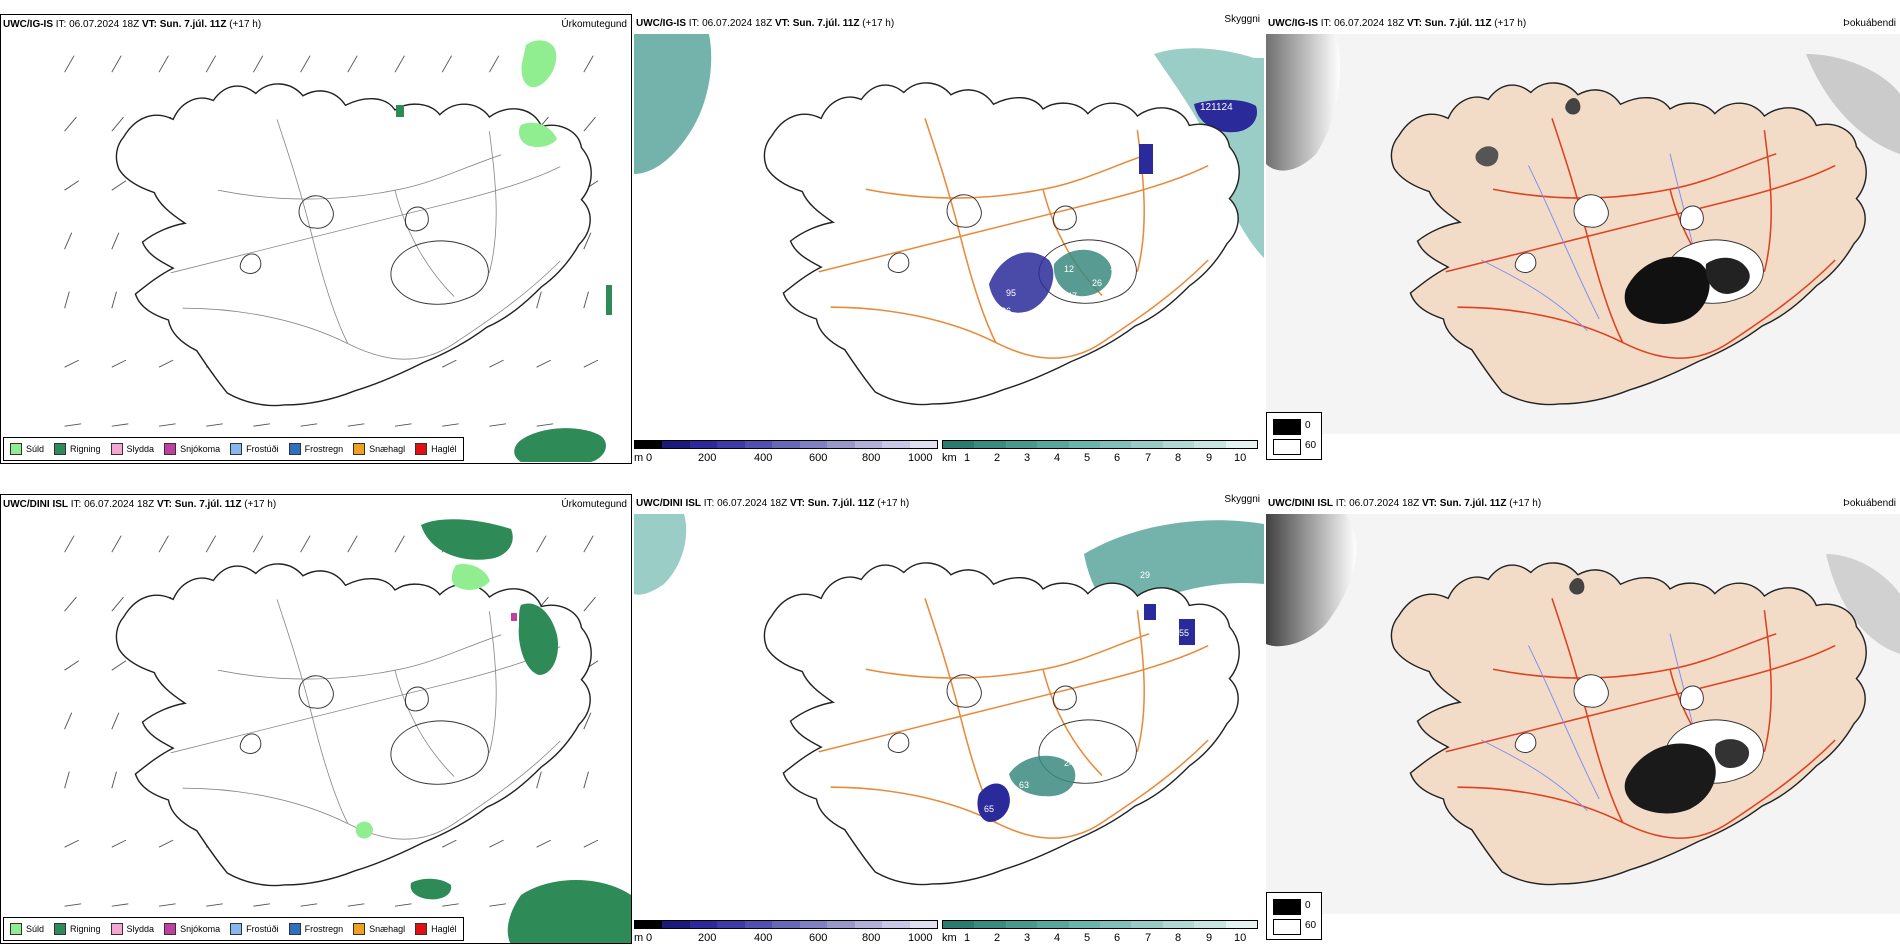  Describe the element at coordinates (1294, 436) in the screenshot. I see `fog-legend: 0 60` at that location.